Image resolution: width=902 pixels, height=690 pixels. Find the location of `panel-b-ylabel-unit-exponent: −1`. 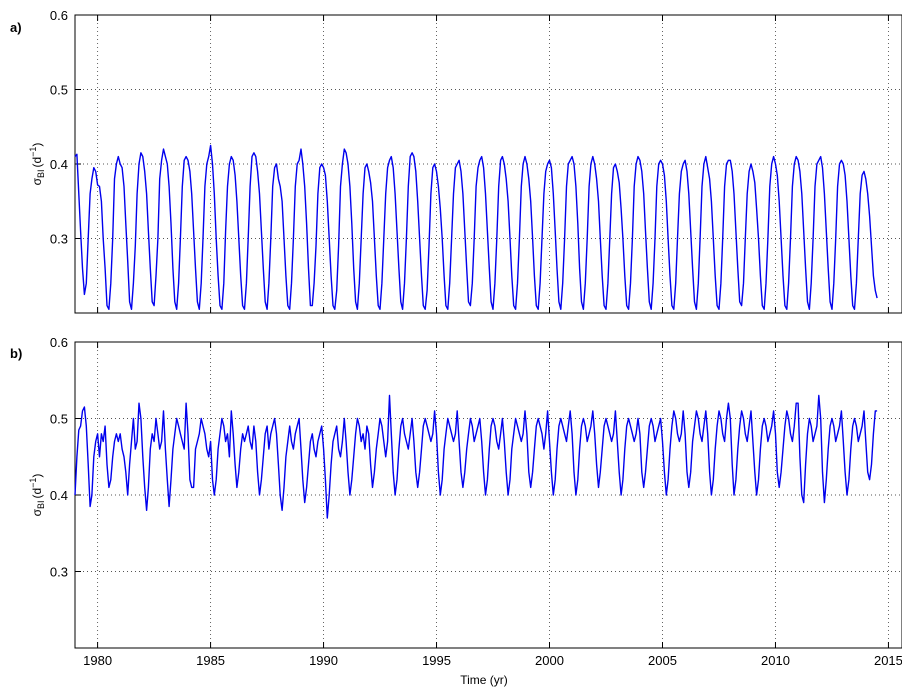

panel-b-ylabel-unit-exponent: −1 is located at coordinates (33, 483).